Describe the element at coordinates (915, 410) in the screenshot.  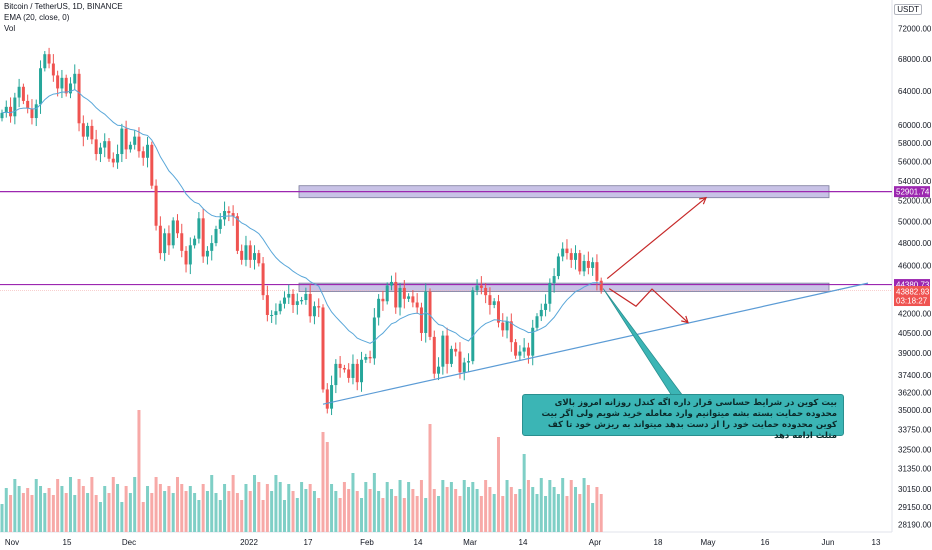
I see `y-tick-label: 35000.00` at that location.